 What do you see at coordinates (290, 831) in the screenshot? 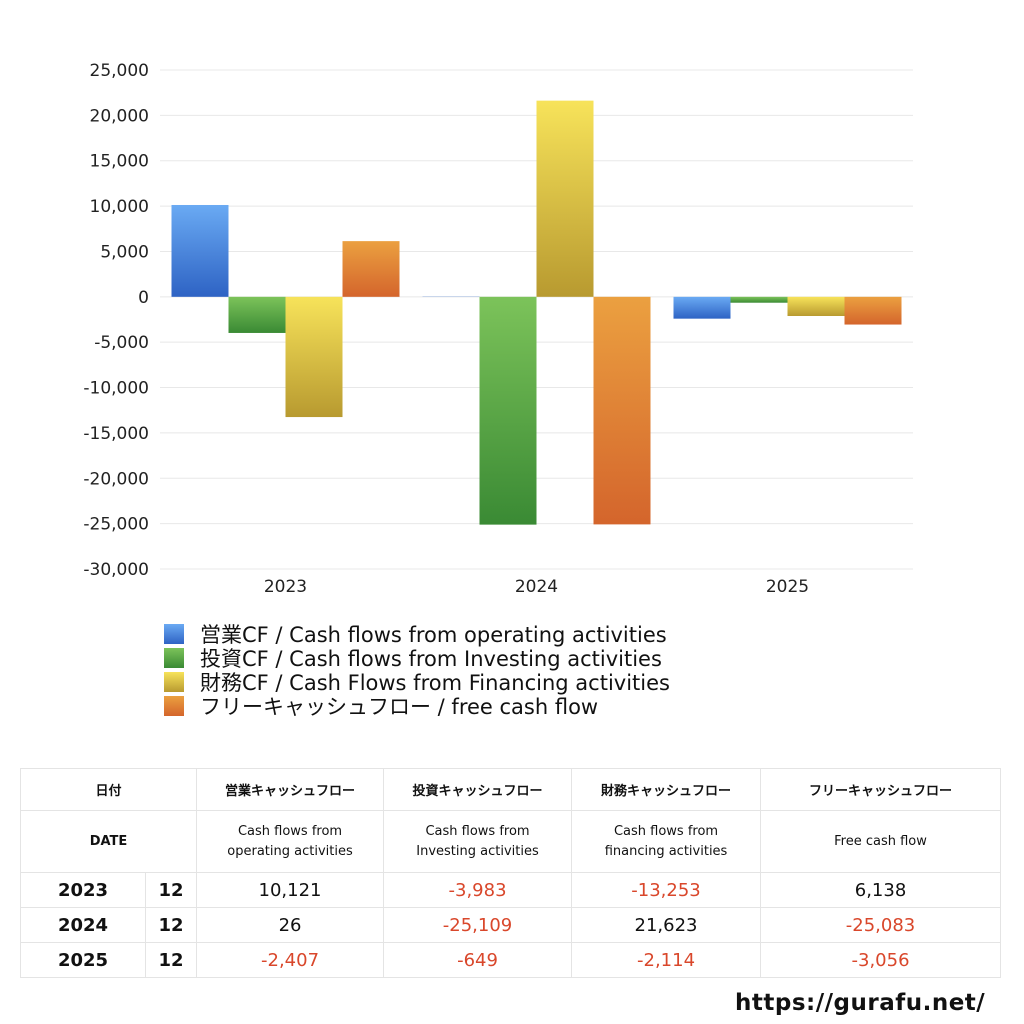
I see `header-operating-en-line1: Cash flows from` at bounding box center [290, 831].